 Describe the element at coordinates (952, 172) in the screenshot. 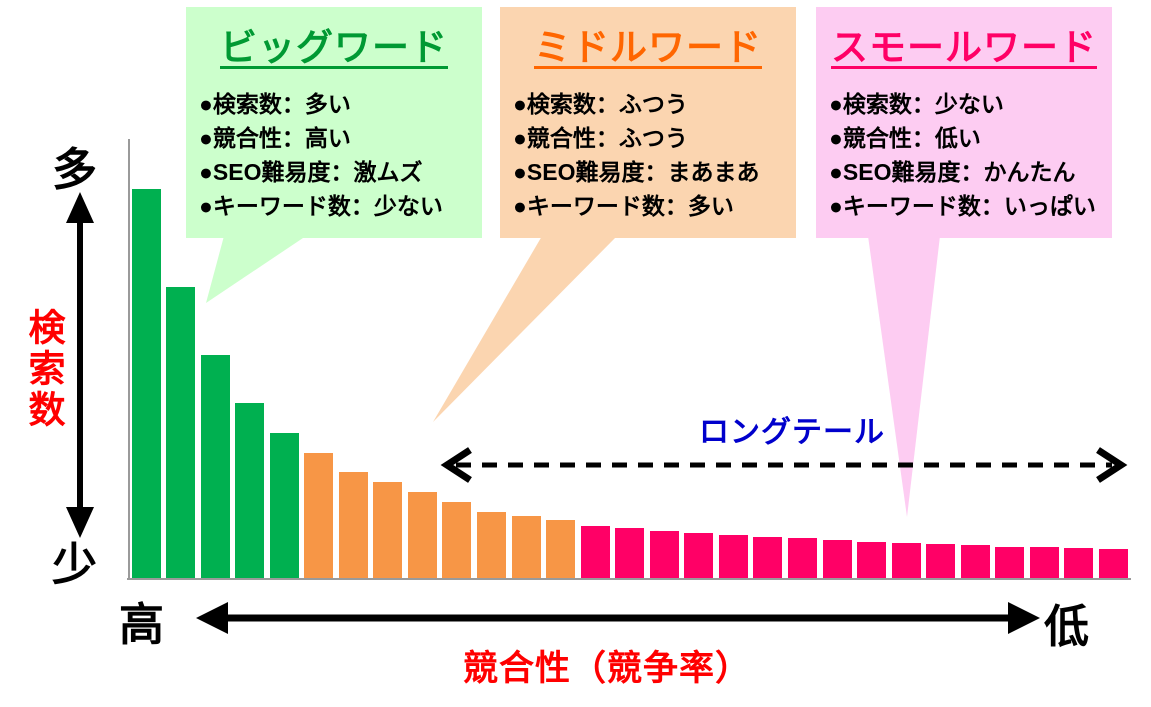

I see `bullet-seo-difficulty: ●SEO難易度：かんたん` at that location.